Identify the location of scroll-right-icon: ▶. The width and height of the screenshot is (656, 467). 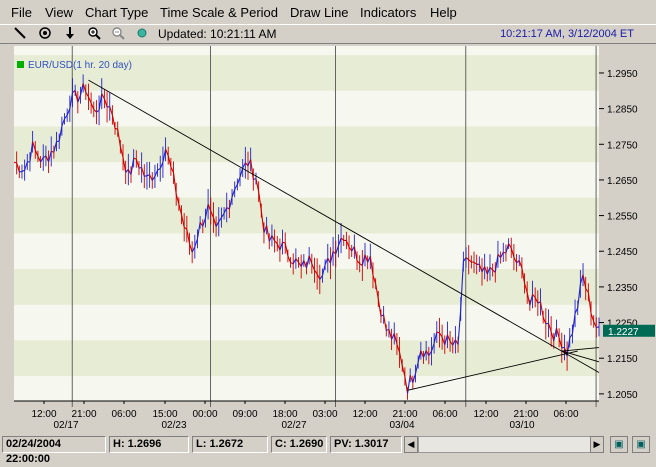
(597, 444).